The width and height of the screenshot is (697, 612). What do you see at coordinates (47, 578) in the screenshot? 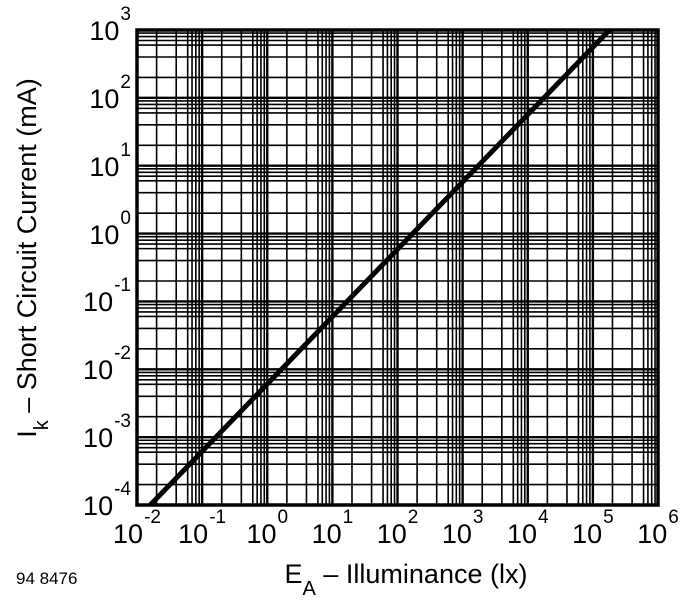
I see `figure-code: 94 8476` at bounding box center [47, 578].